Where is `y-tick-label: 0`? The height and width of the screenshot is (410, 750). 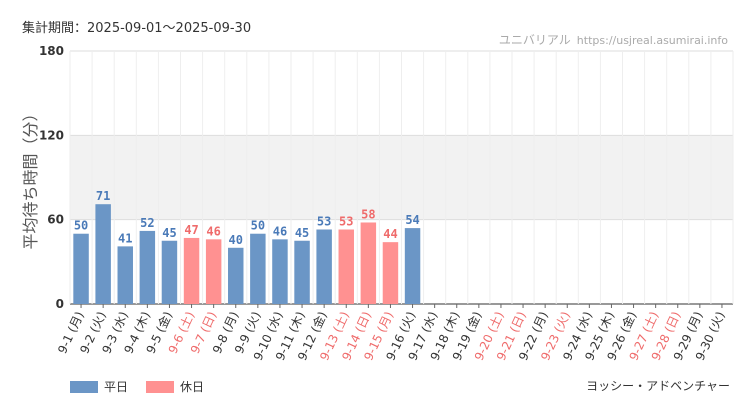 y-tick-label: 0 is located at coordinates (60, 304).